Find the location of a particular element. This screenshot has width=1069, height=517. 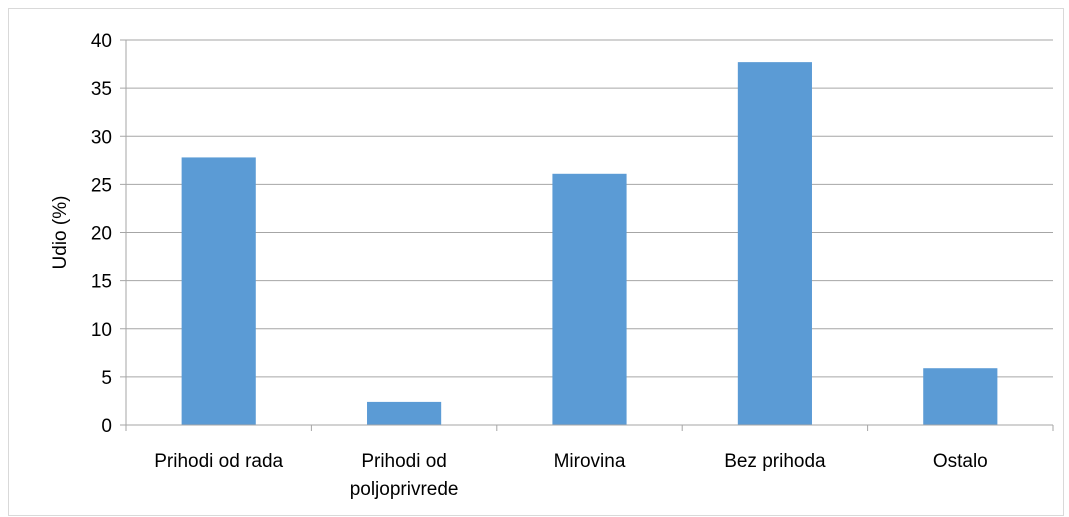

x-tick-label: Bez prihoda is located at coordinates (775, 461).